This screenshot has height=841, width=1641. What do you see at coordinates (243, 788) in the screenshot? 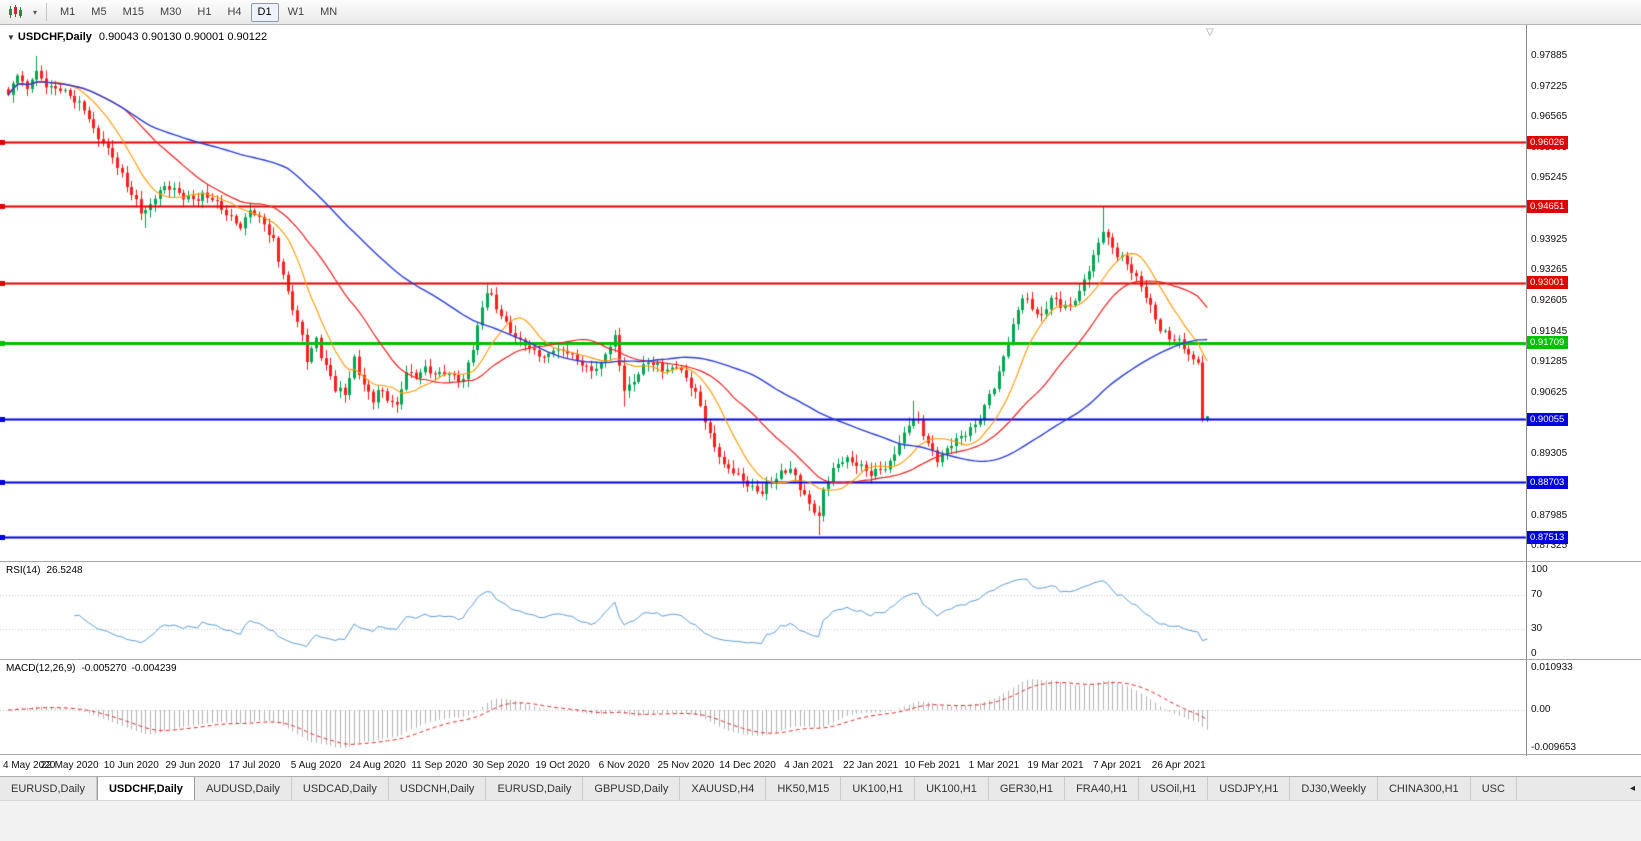
I see `chart-tab-audusd-daily: AUDUSD,Daily` at bounding box center [243, 788].